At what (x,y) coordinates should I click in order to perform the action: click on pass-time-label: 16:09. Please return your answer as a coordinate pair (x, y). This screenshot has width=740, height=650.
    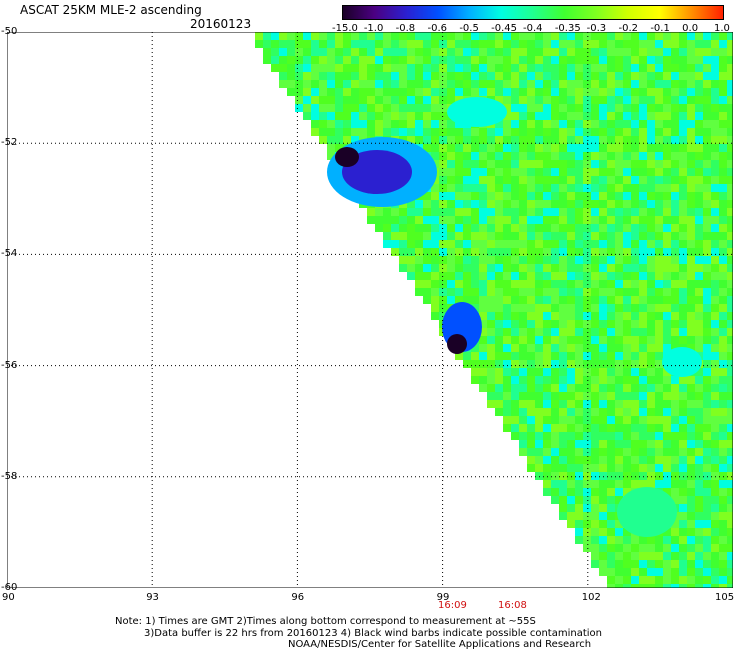
    Looking at the image, I should click on (452, 605).